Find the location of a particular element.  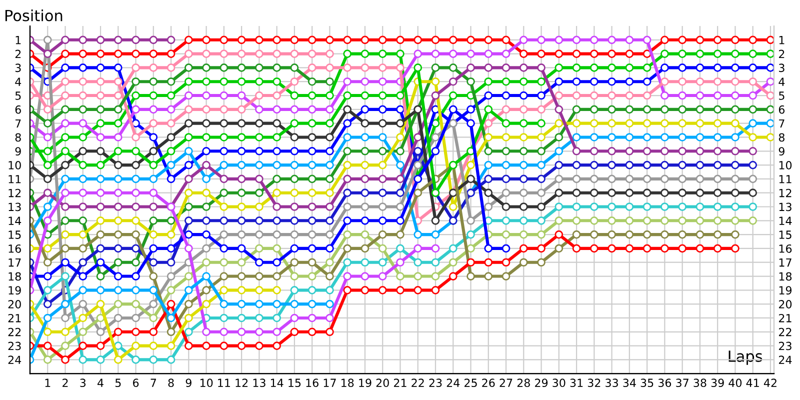

x-tick-label: 27 is located at coordinates (506, 382).